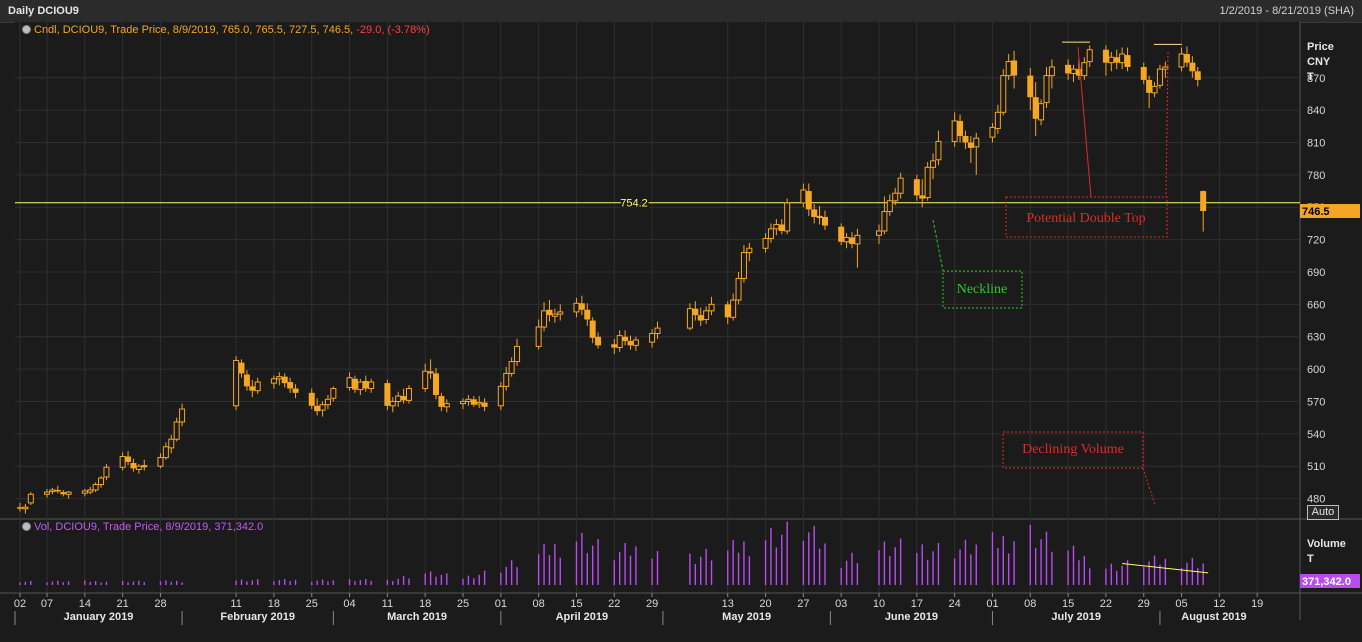  I want to click on x-tick-label: 18, so click(425, 604).